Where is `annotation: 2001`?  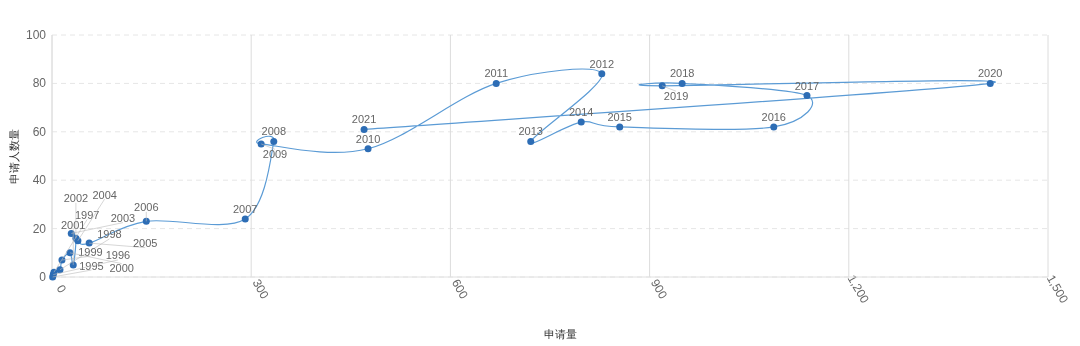
annotation: 2001 is located at coordinates (73, 224).